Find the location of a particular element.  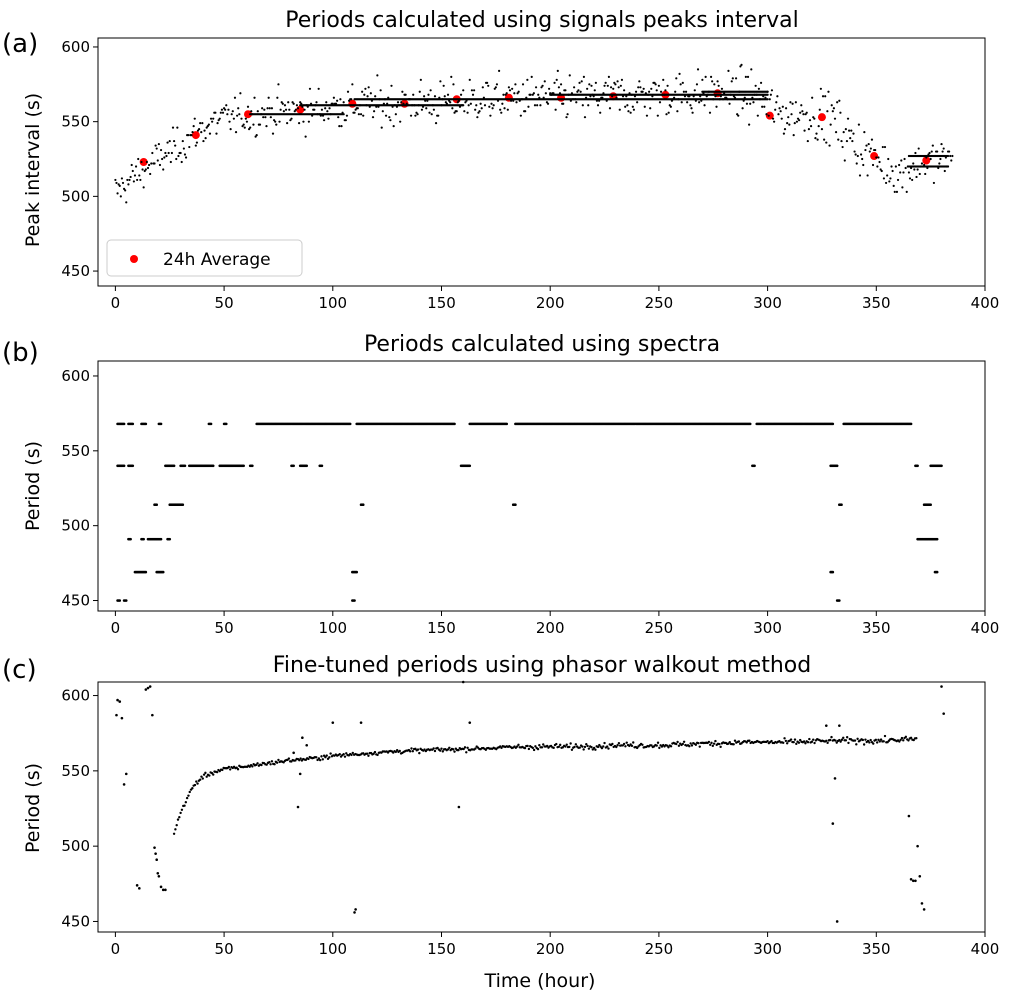

average-point is located at coordinates (248, 114).